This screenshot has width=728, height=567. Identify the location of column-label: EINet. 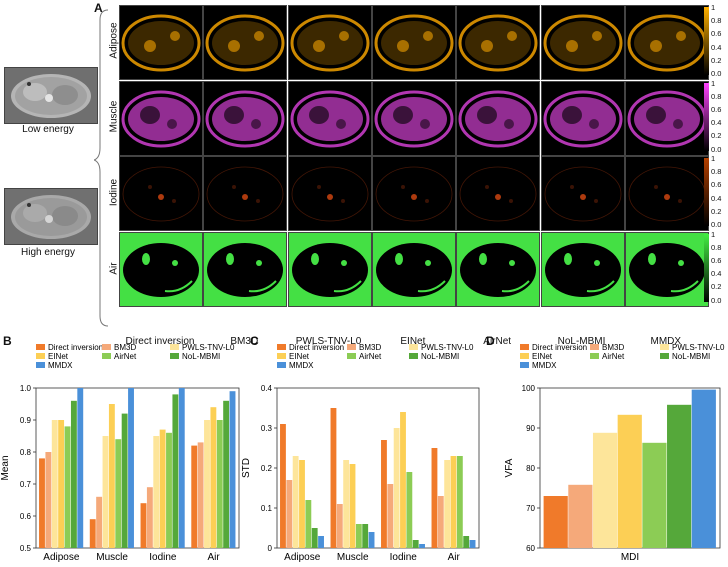
(413, 341).